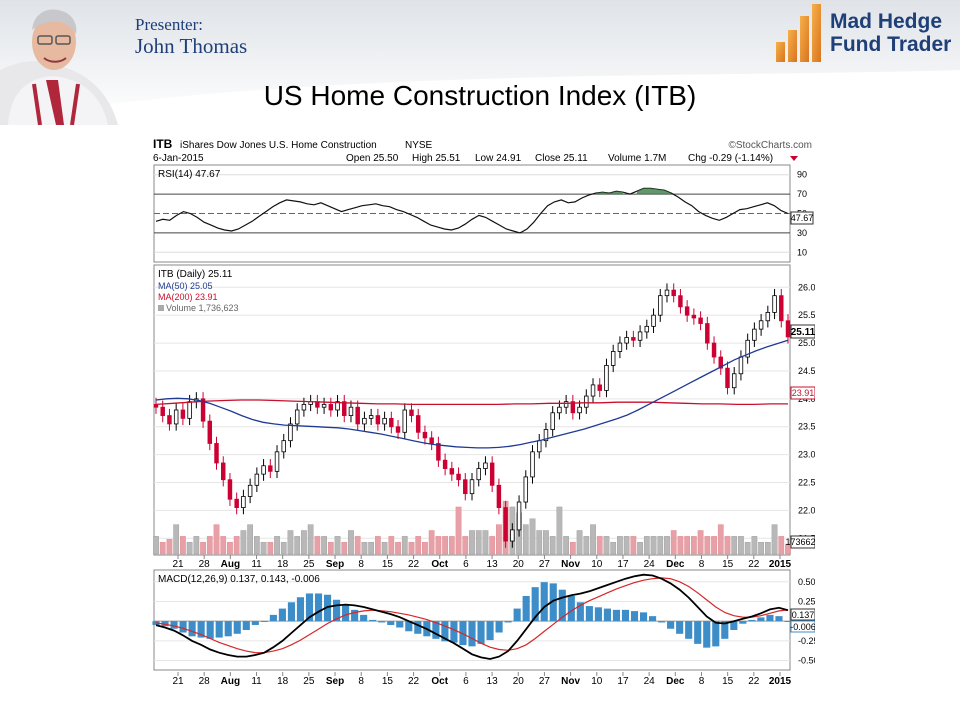  I want to click on presenter-photo, so click(59, 67).